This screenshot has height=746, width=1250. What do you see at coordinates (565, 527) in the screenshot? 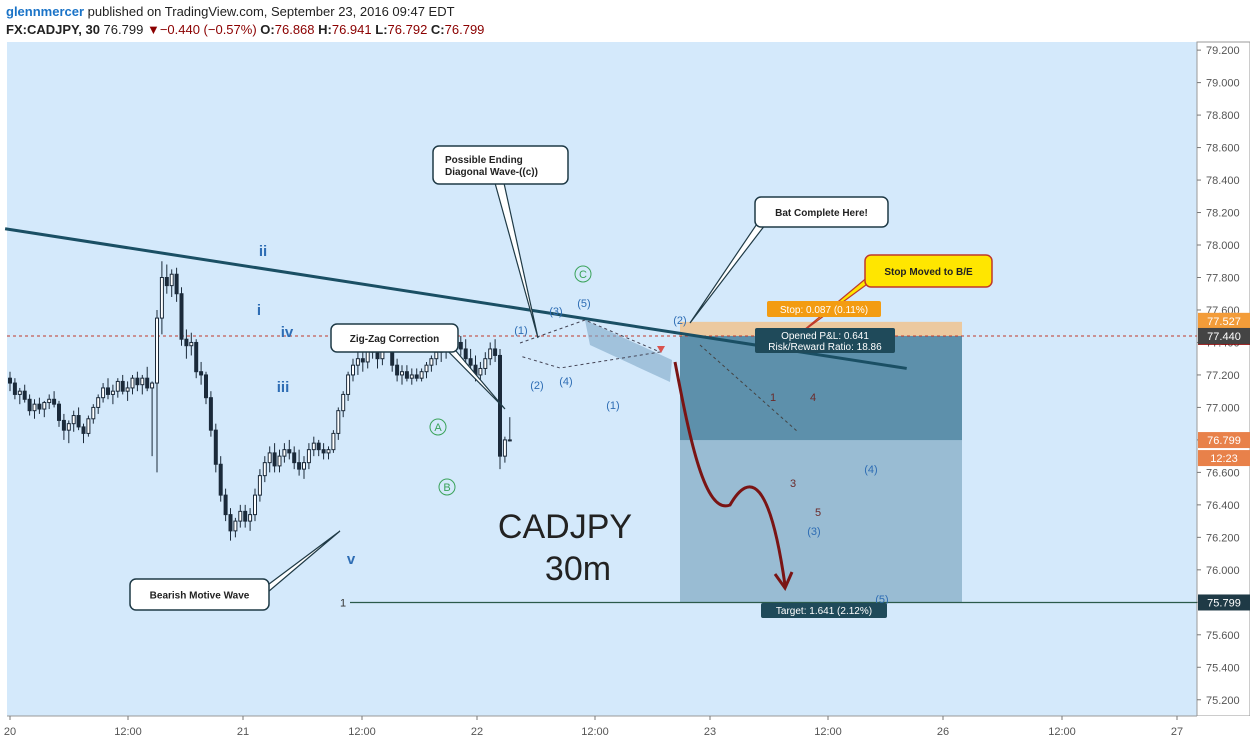
I see `chart-title-line1: CADJPY` at bounding box center [565, 527].